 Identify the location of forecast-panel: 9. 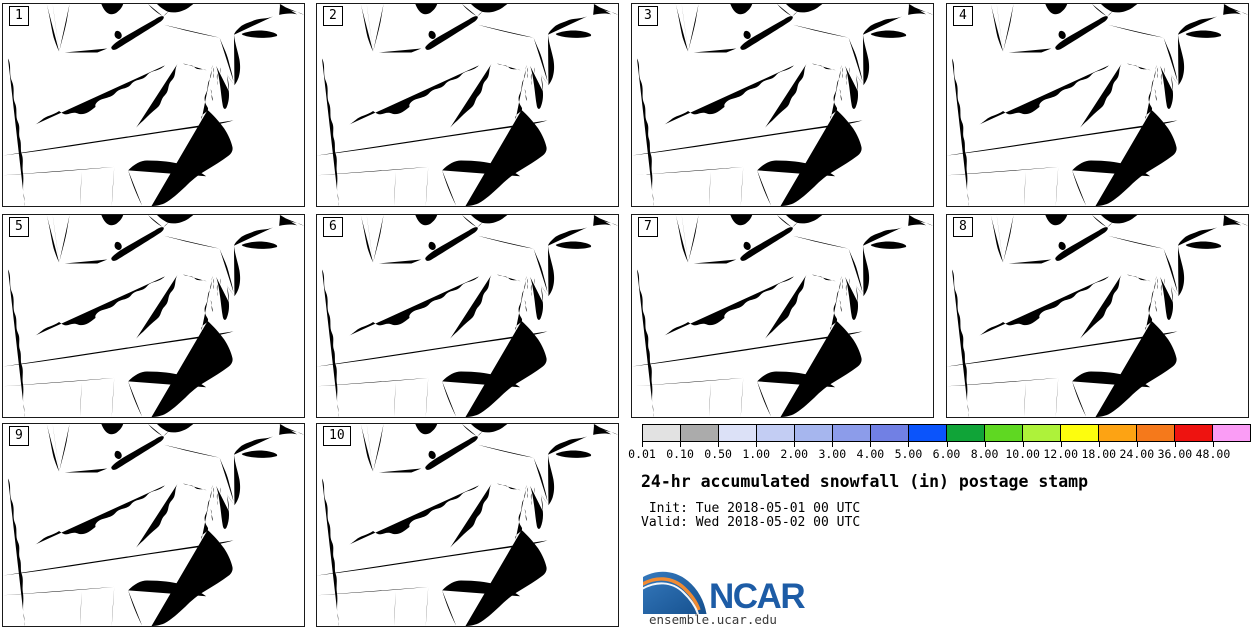
(153, 525).